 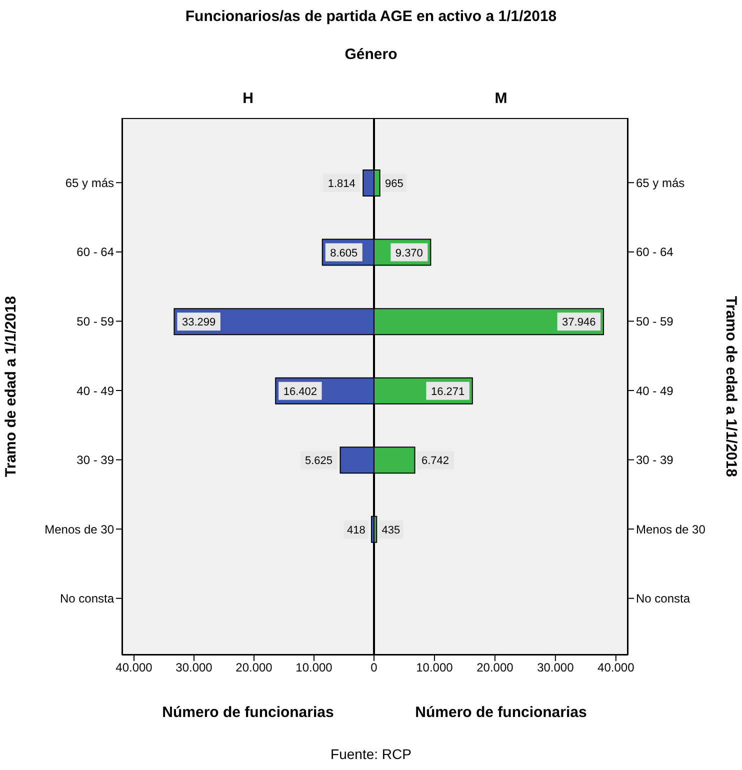 I want to click on data-label: 1.814, so click(x=342, y=184).